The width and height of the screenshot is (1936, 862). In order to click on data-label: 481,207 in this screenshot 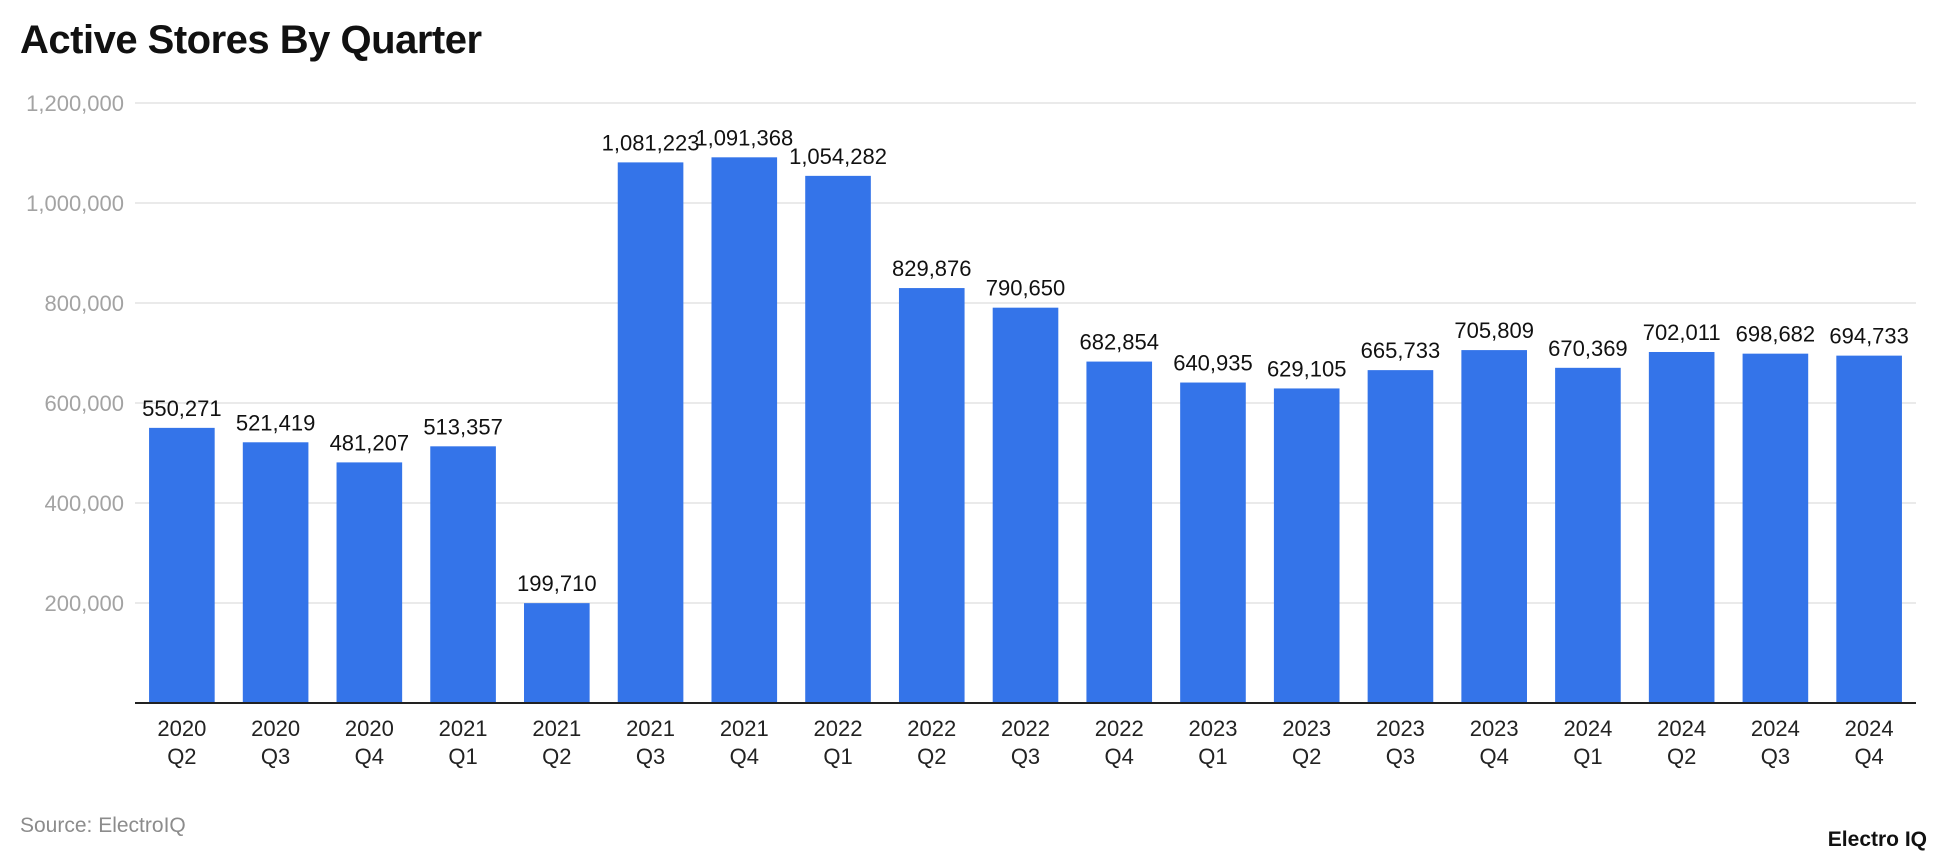, I will do `click(370, 442)`.